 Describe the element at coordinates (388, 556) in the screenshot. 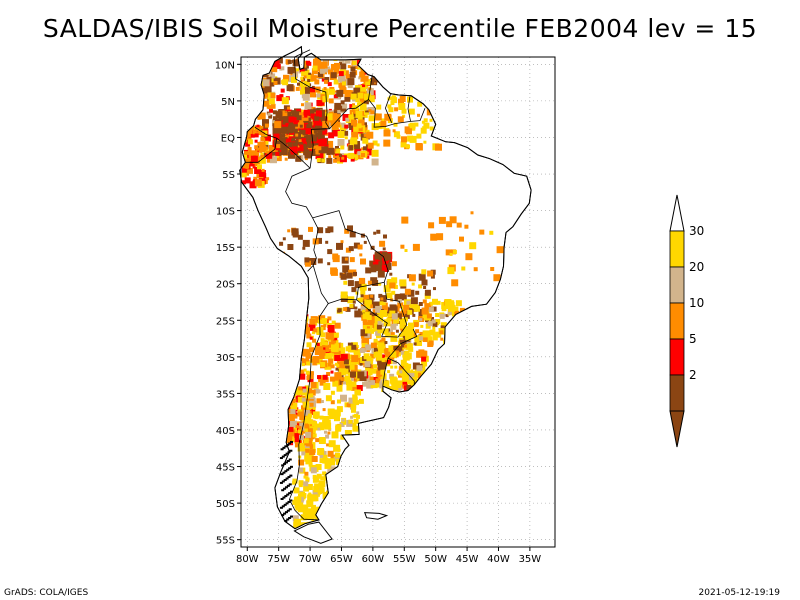

I see `x-axis-ticks: 80W 75W 70W 65W 60W 55W 50W 45W 40W 35W` at that location.